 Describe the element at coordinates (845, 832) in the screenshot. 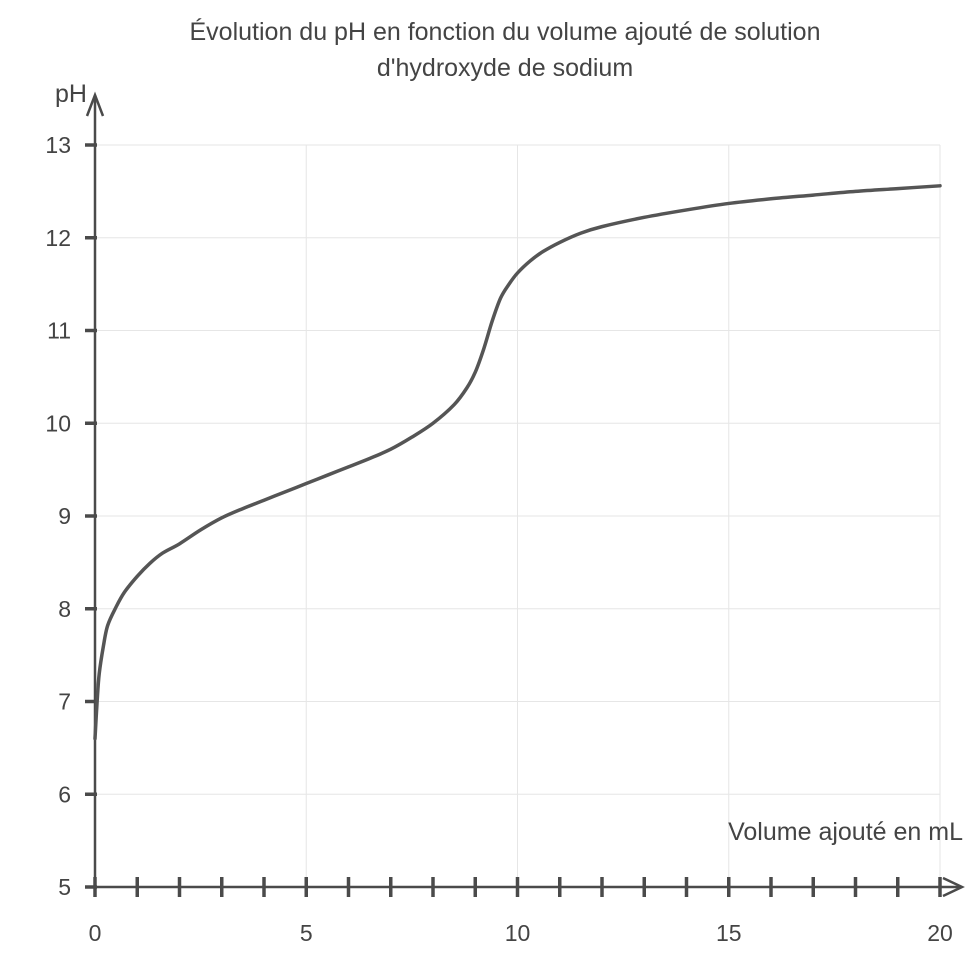

I see `x-axis-label: Volume ajouté en mL` at that location.